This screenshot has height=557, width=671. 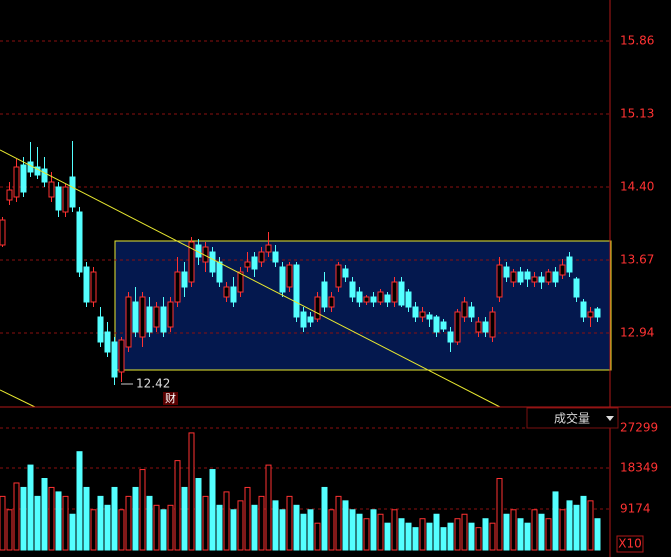 I want to click on volume-unit: X10, so click(x=630, y=544).